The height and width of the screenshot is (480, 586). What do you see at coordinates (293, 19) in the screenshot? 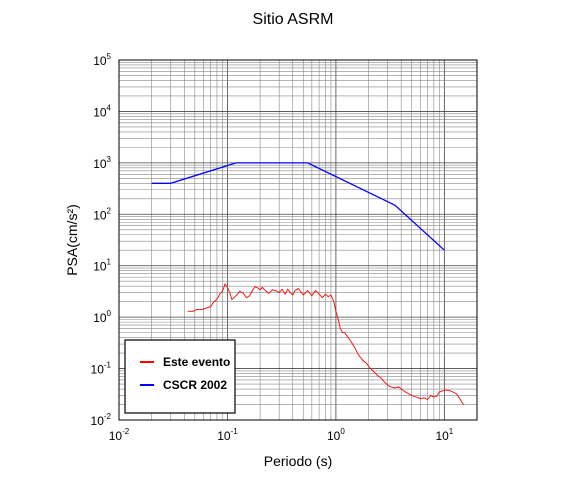
I see `chart-title: Sitio ASRM` at bounding box center [293, 19].